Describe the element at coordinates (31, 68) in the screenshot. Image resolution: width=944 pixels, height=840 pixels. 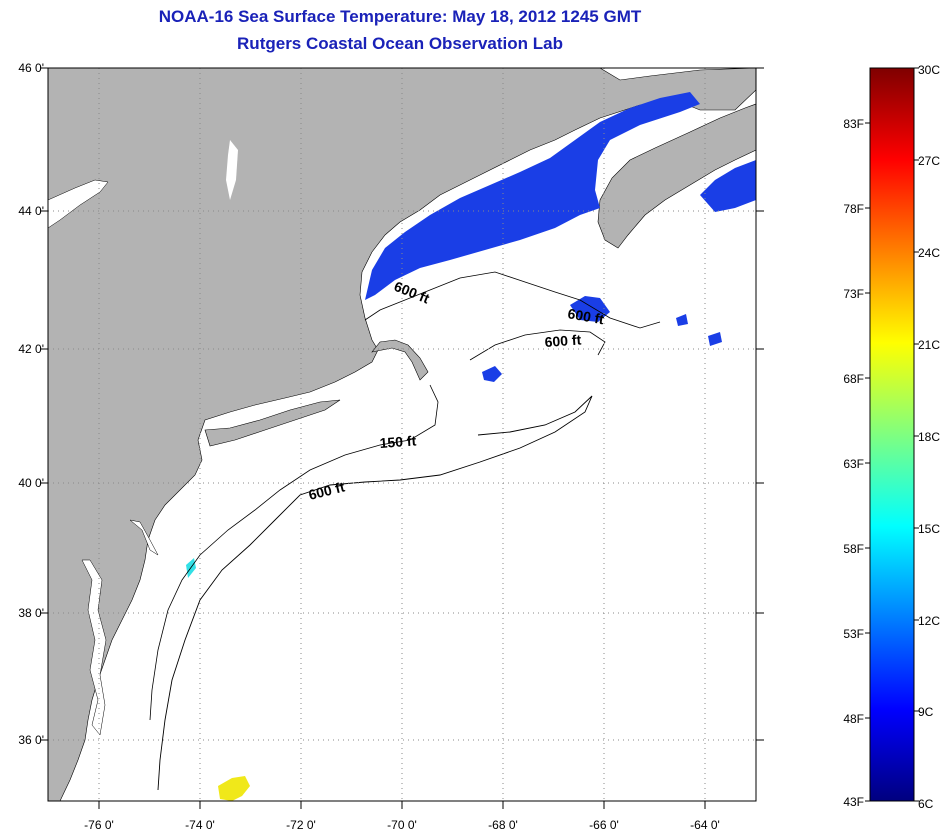
I see `lat-label: 46 0'` at that location.